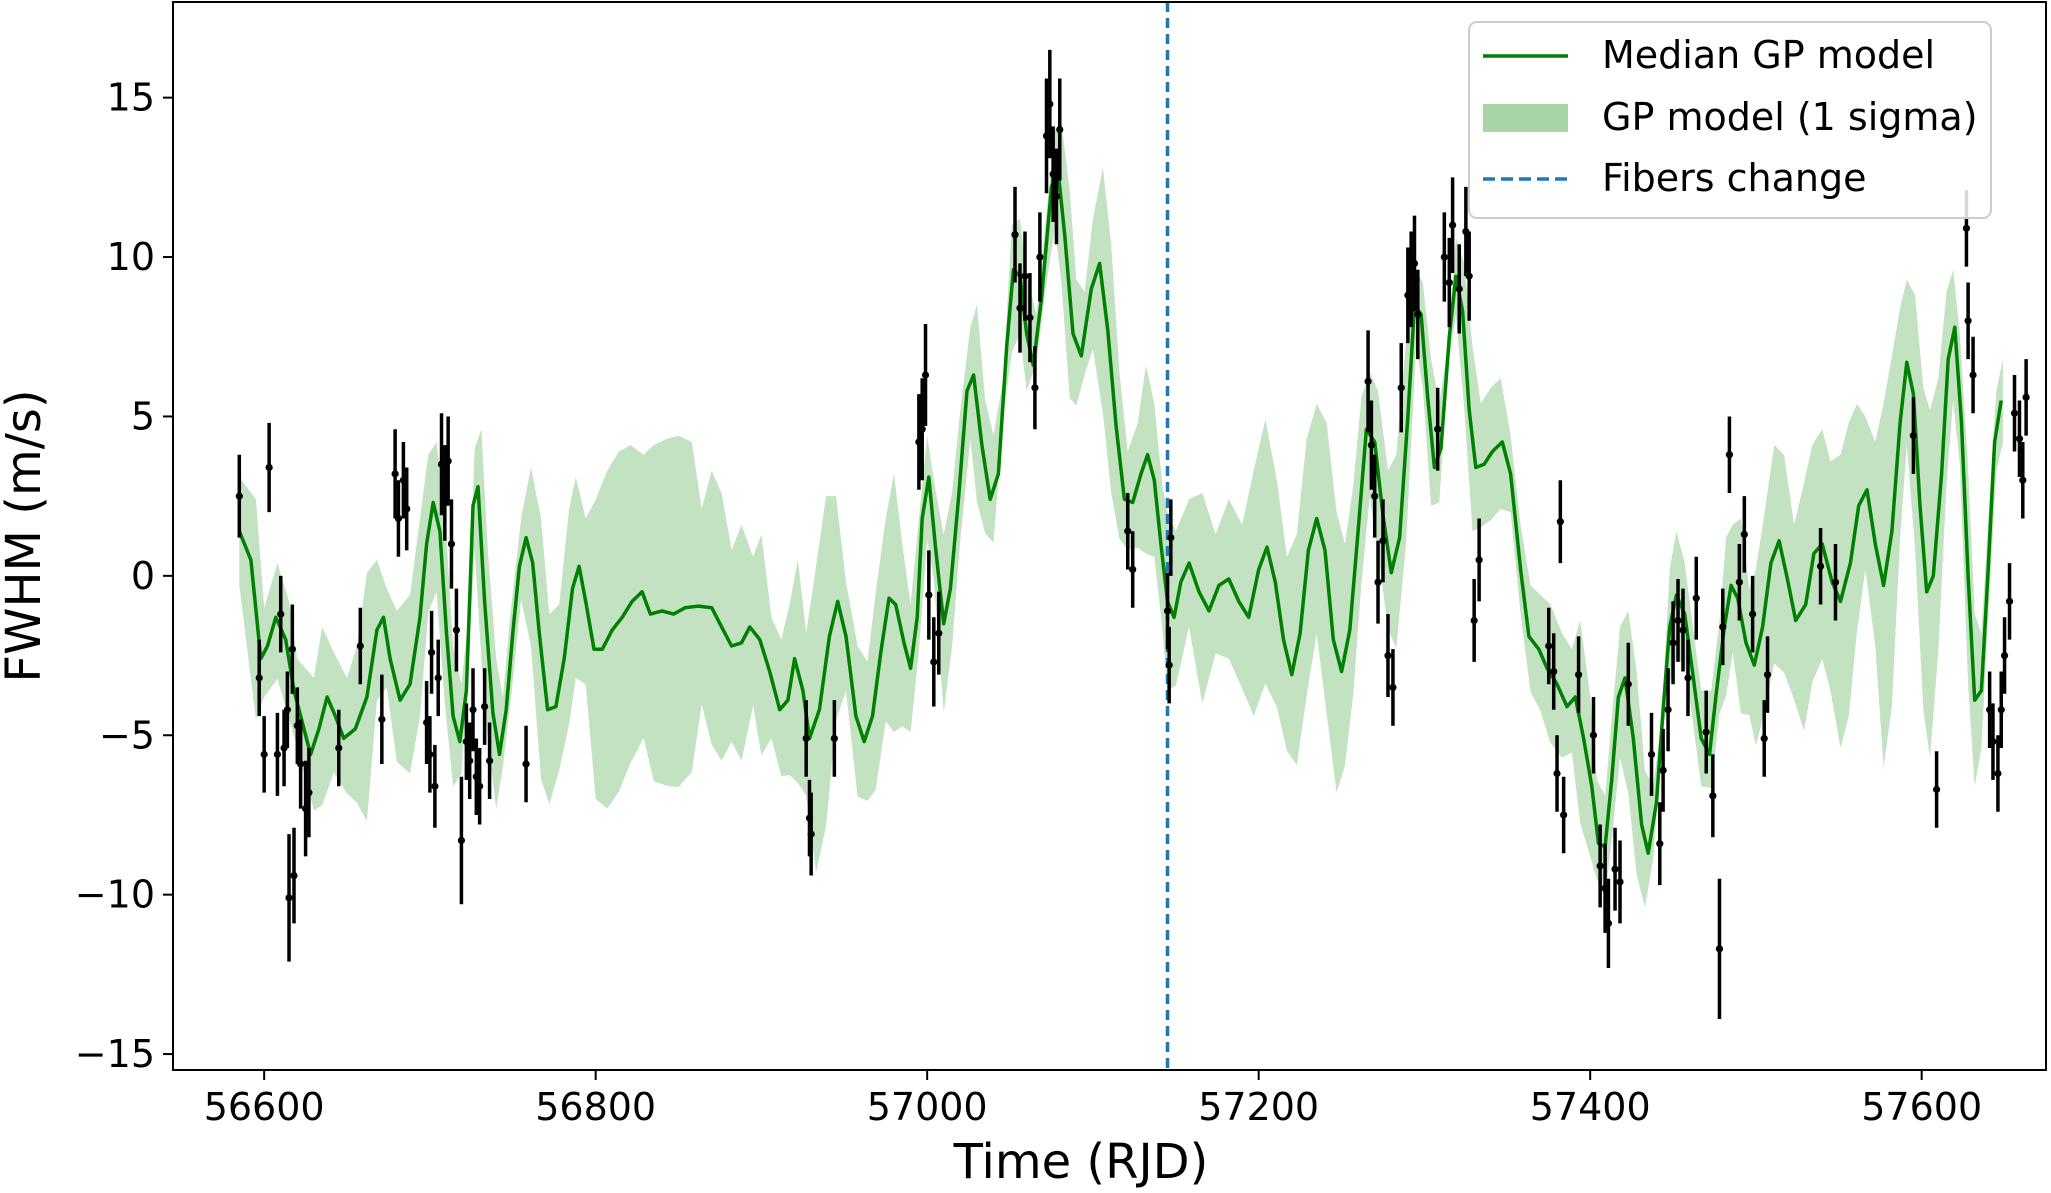 The height and width of the screenshot is (1193, 2051). What do you see at coordinates (127, 735) in the screenshot?
I see `y-tick-label: −5` at bounding box center [127, 735].